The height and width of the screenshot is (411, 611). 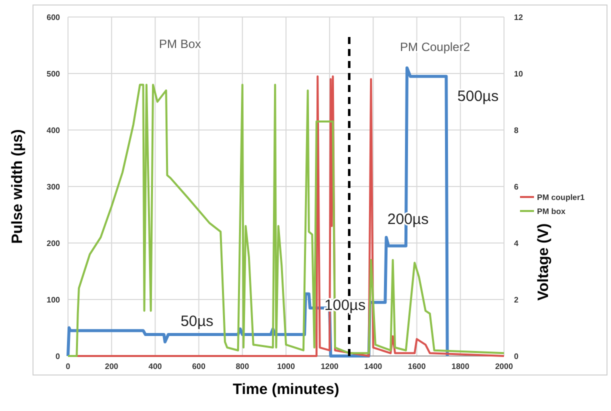 What do you see at coordinates (180, 44) in the screenshot?
I see `annotation: PM Box` at bounding box center [180, 44].